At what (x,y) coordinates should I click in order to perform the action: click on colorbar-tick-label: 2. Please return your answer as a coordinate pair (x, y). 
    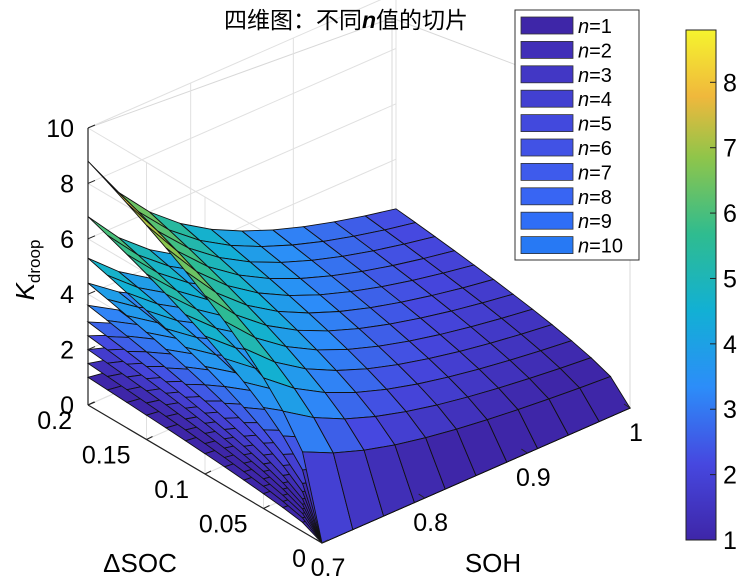
    Looking at the image, I should click on (730, 476).